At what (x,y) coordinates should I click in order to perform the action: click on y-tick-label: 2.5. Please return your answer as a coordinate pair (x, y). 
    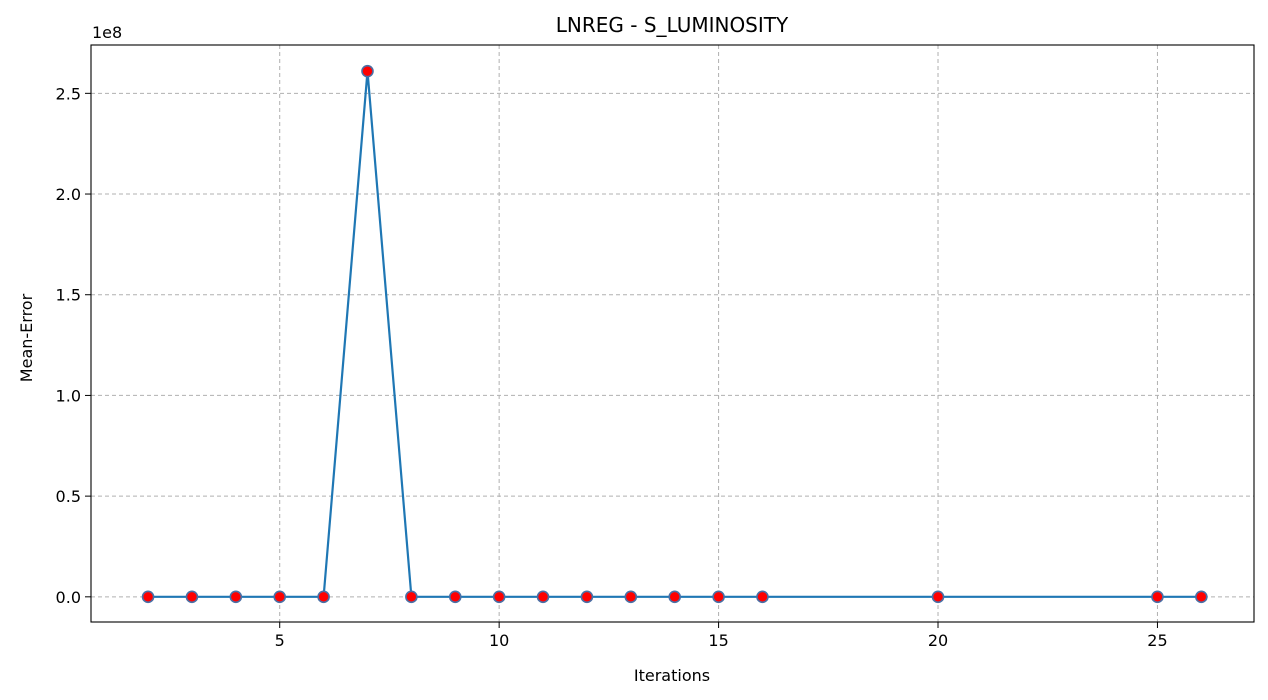
    Looking at the image, I should click on (68, 93).